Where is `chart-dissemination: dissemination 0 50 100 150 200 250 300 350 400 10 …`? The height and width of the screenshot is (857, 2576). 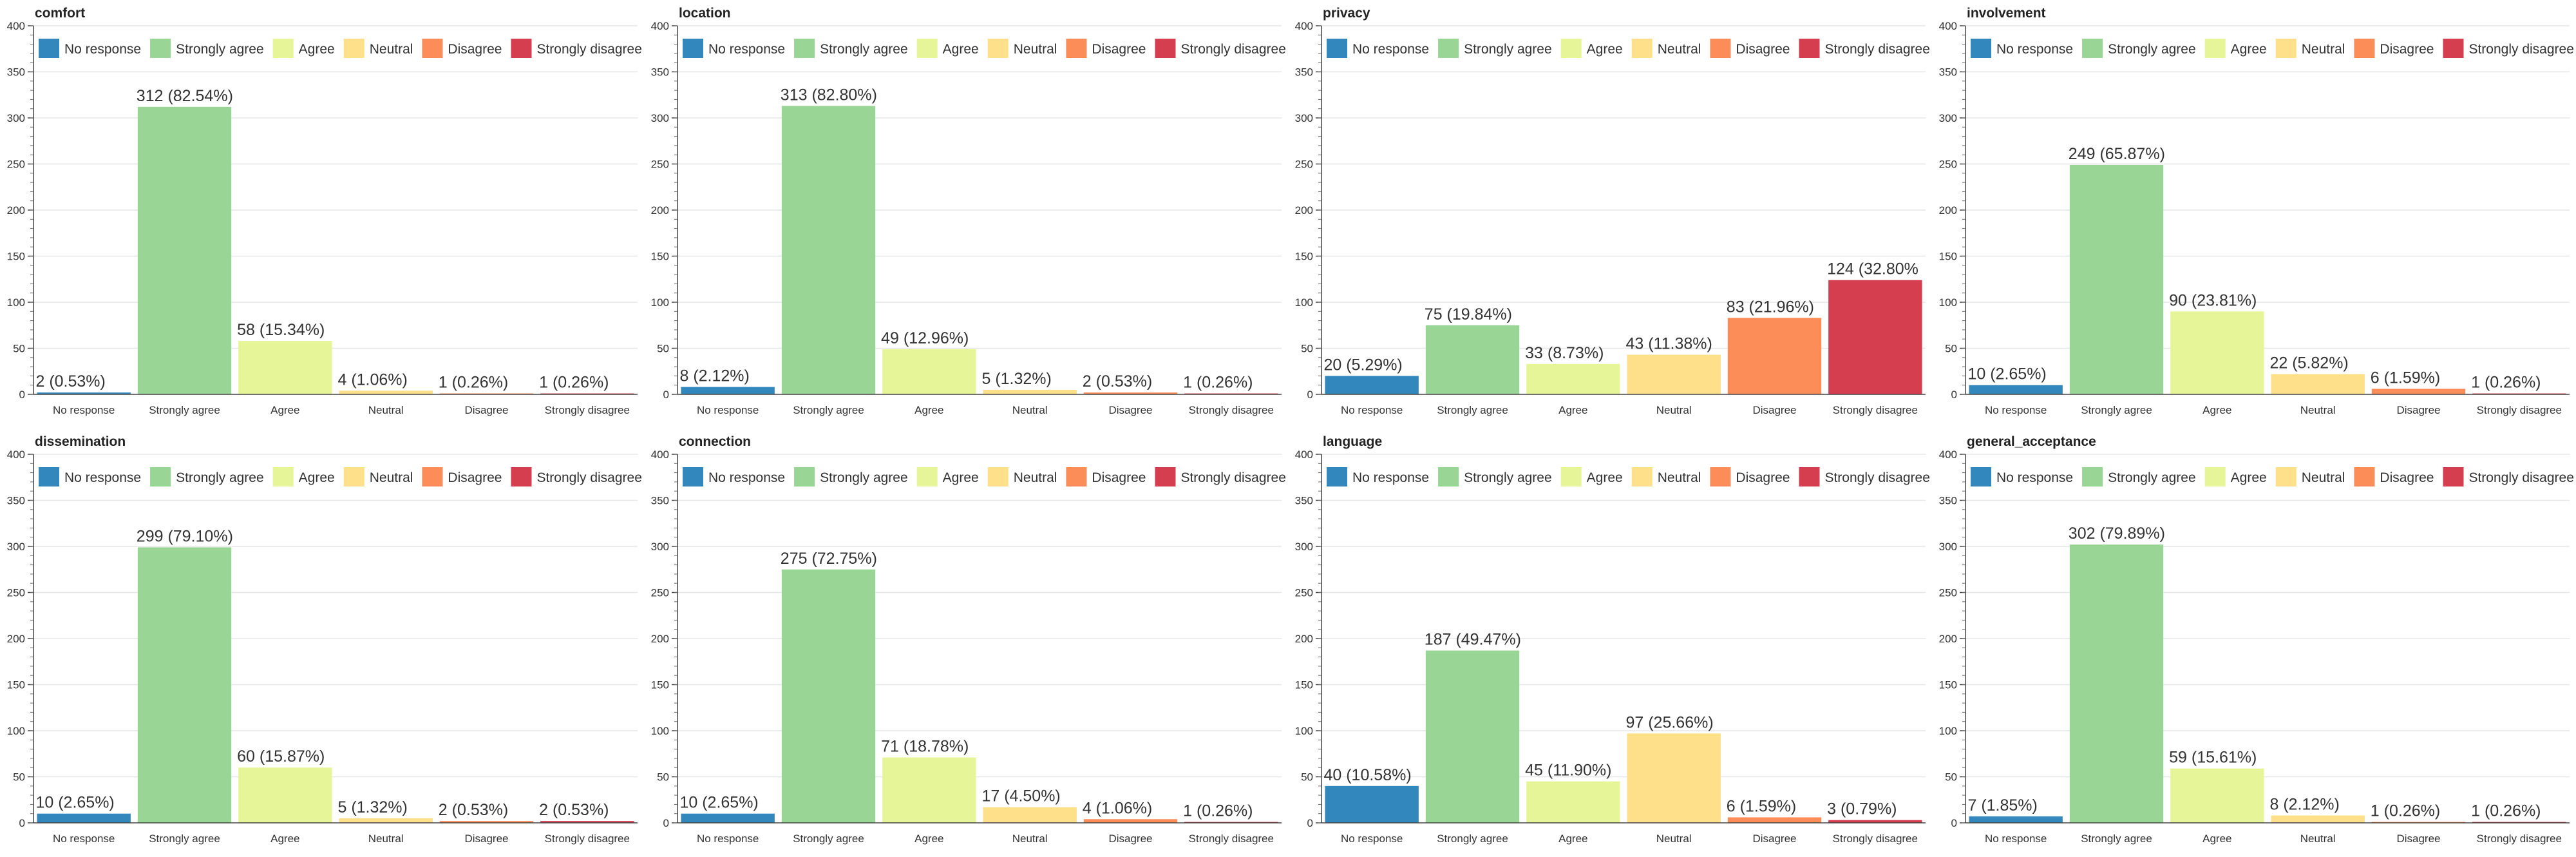 chart-dissemination: dissemination 0 50 100 150 200 250 300 350 400 10 … is located at coordinates (325, 640).